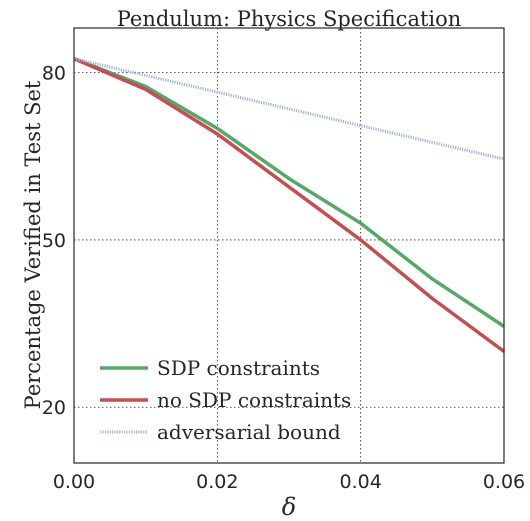 Image resolution: width=530 pixels, height=521 pixels. I want to click on x-axis-label: δ, so click(289, 507).